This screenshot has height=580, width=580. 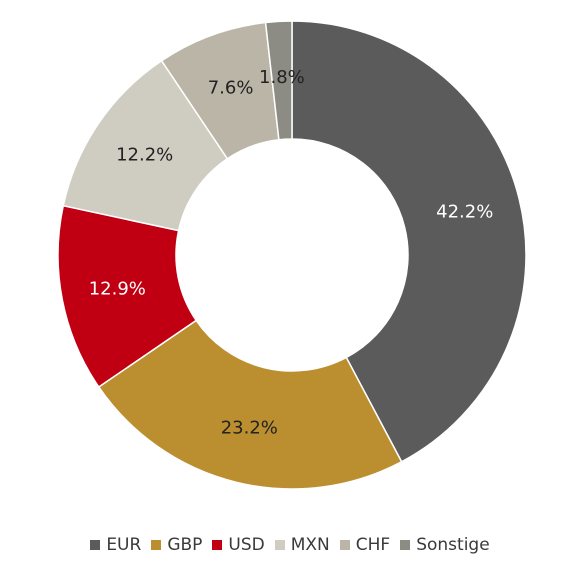 I want to click on legend-label-chf: CHF, so click(x=373, y=545).